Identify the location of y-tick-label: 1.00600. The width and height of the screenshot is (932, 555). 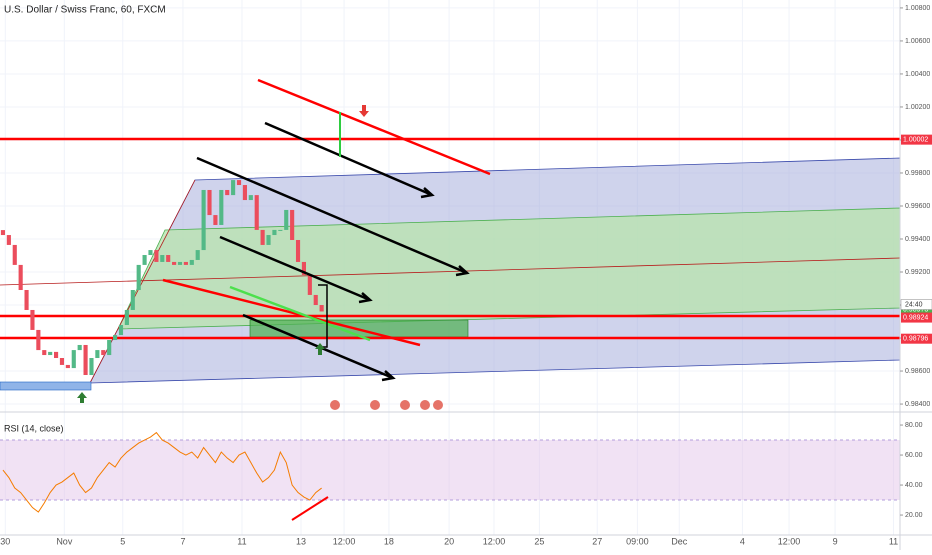
(917, 41).